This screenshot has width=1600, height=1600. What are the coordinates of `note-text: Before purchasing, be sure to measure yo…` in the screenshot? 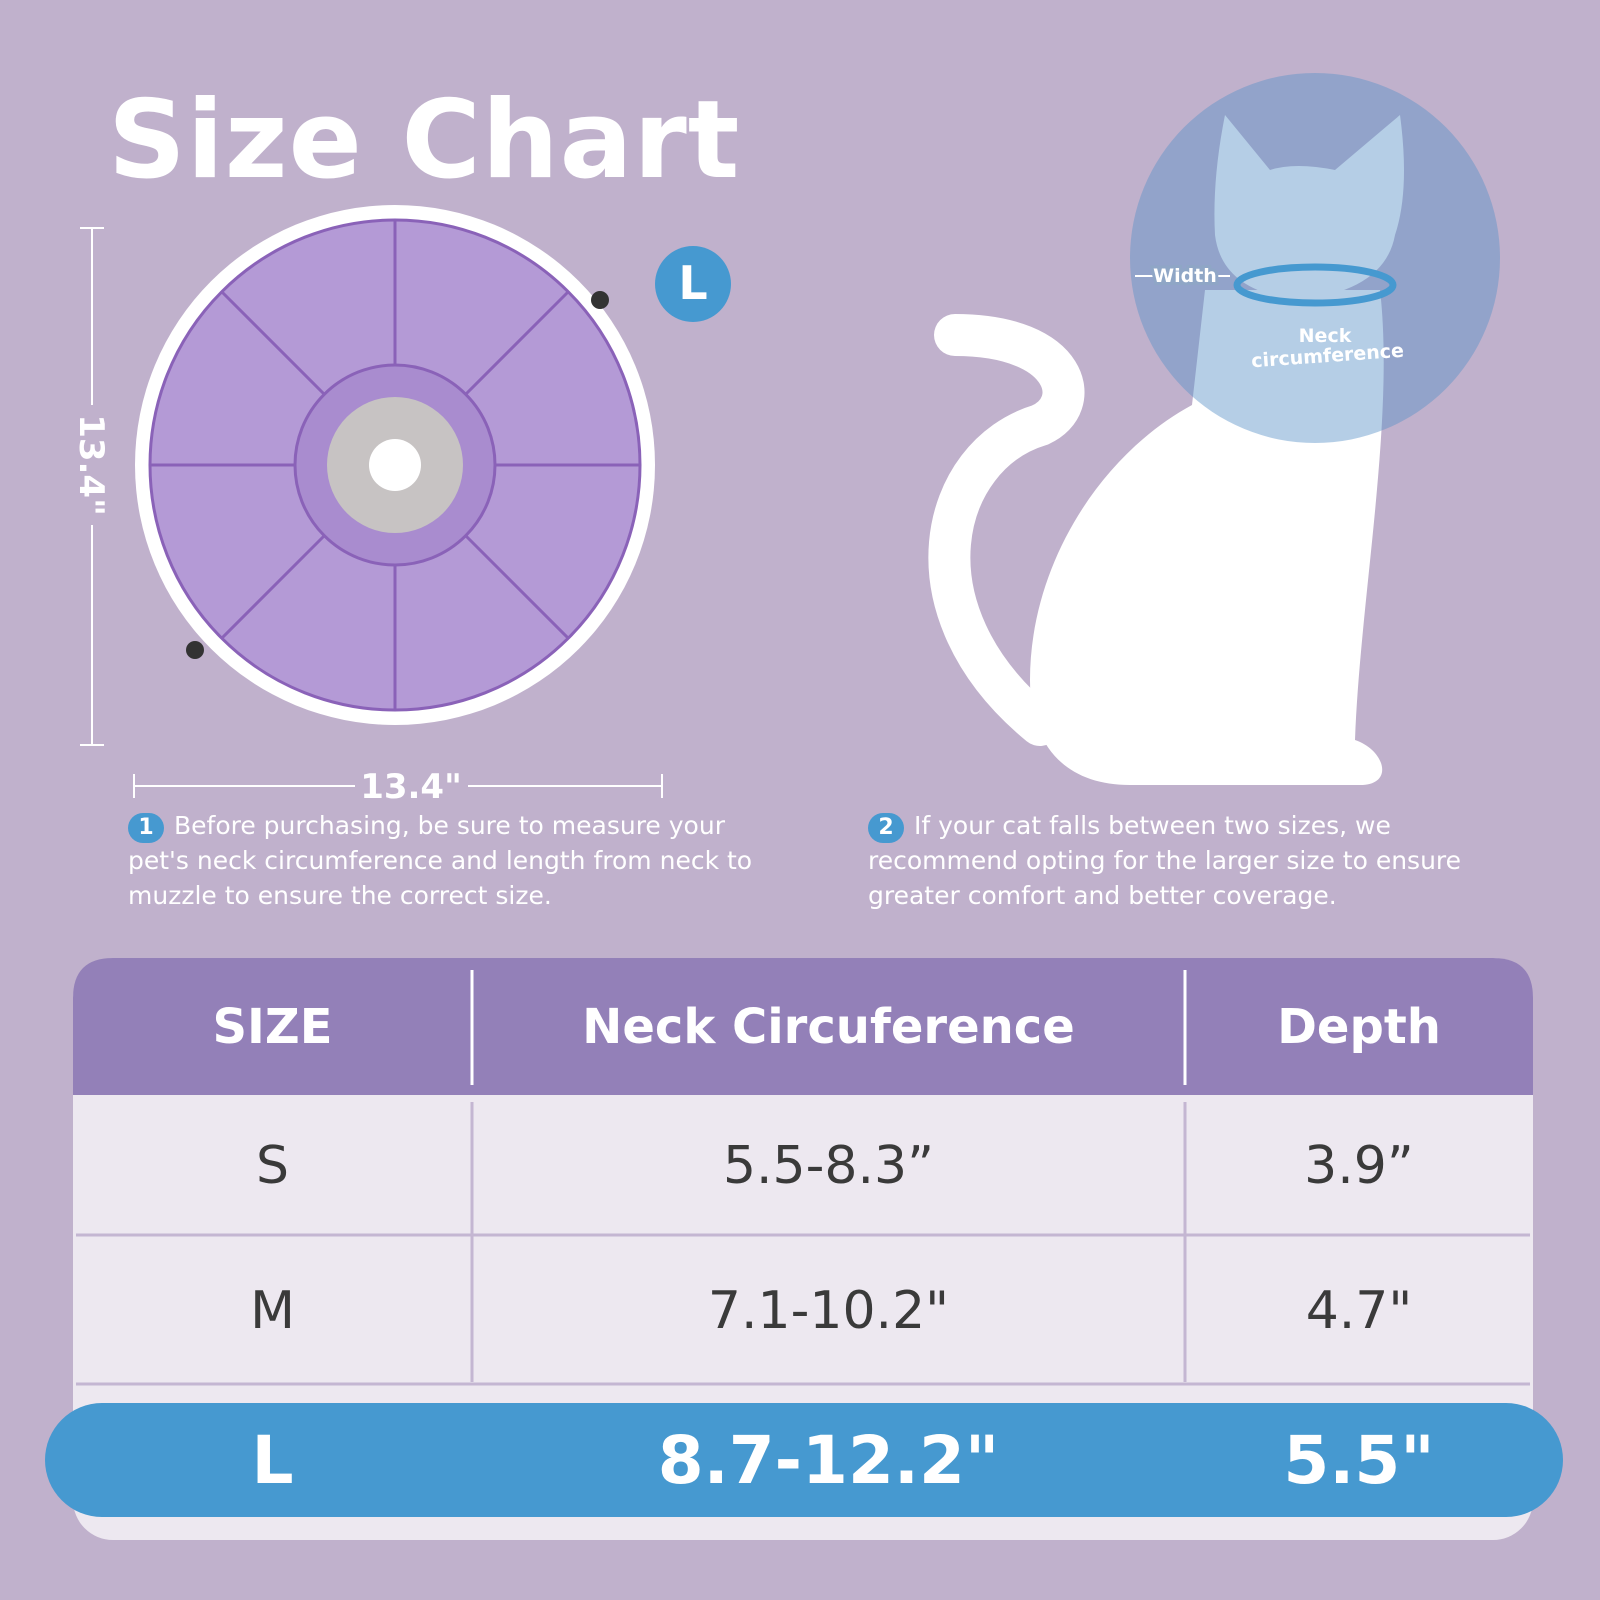 It's located at (440, 860).